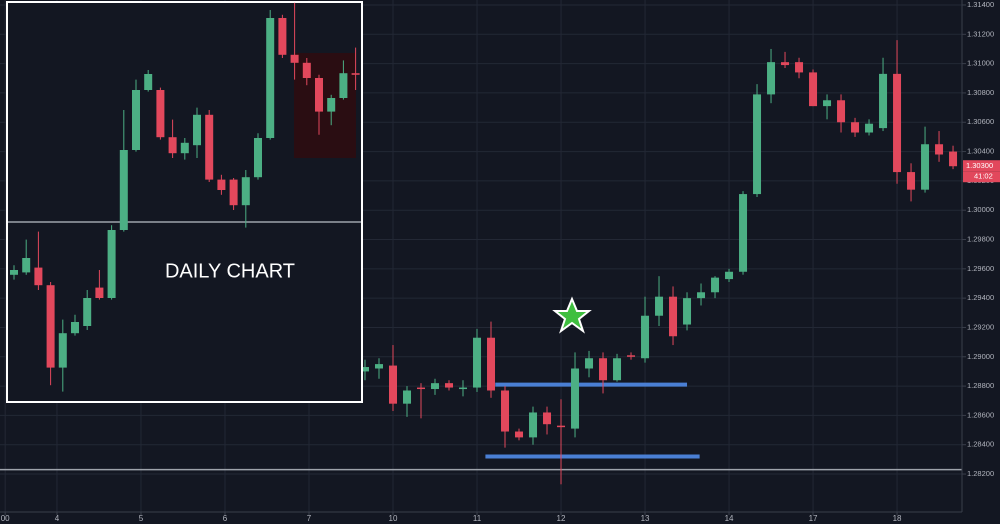  What do you see at coordinates (225, 518) in the screenshot?
I see `x-tick-label: 6` at bounding box center [225, 518].